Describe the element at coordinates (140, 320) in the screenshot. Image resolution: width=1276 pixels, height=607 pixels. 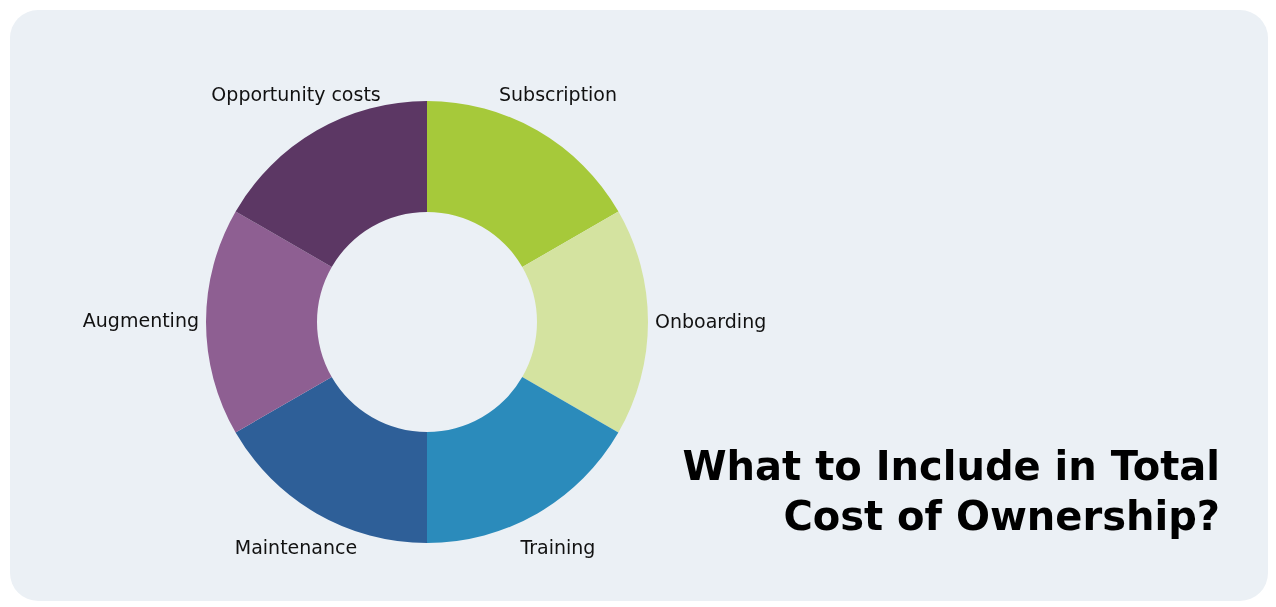
I see `slice-label: Augmenting` at that location.